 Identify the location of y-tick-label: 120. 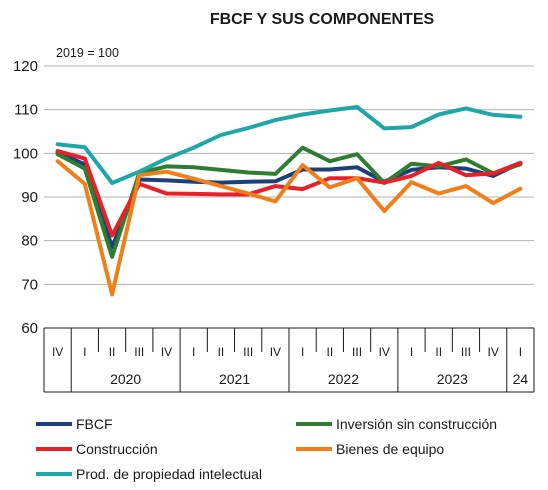
(25, 66).